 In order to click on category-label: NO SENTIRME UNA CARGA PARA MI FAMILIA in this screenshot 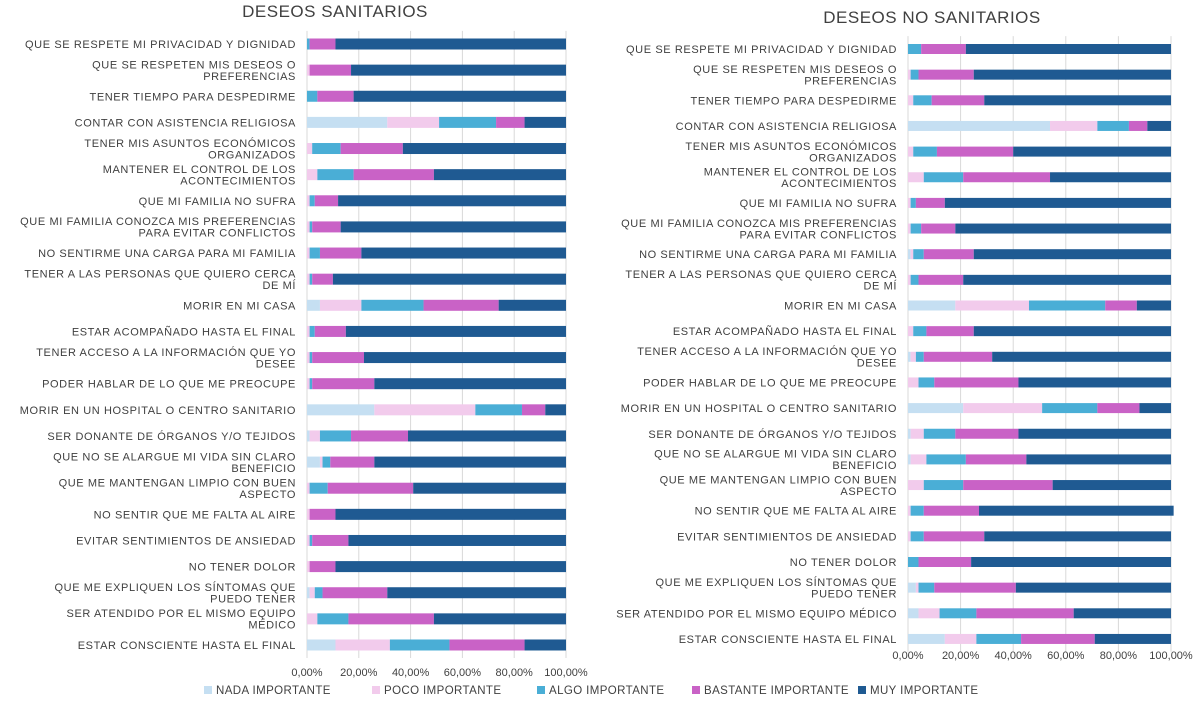, I will do `click(167, 254)`.